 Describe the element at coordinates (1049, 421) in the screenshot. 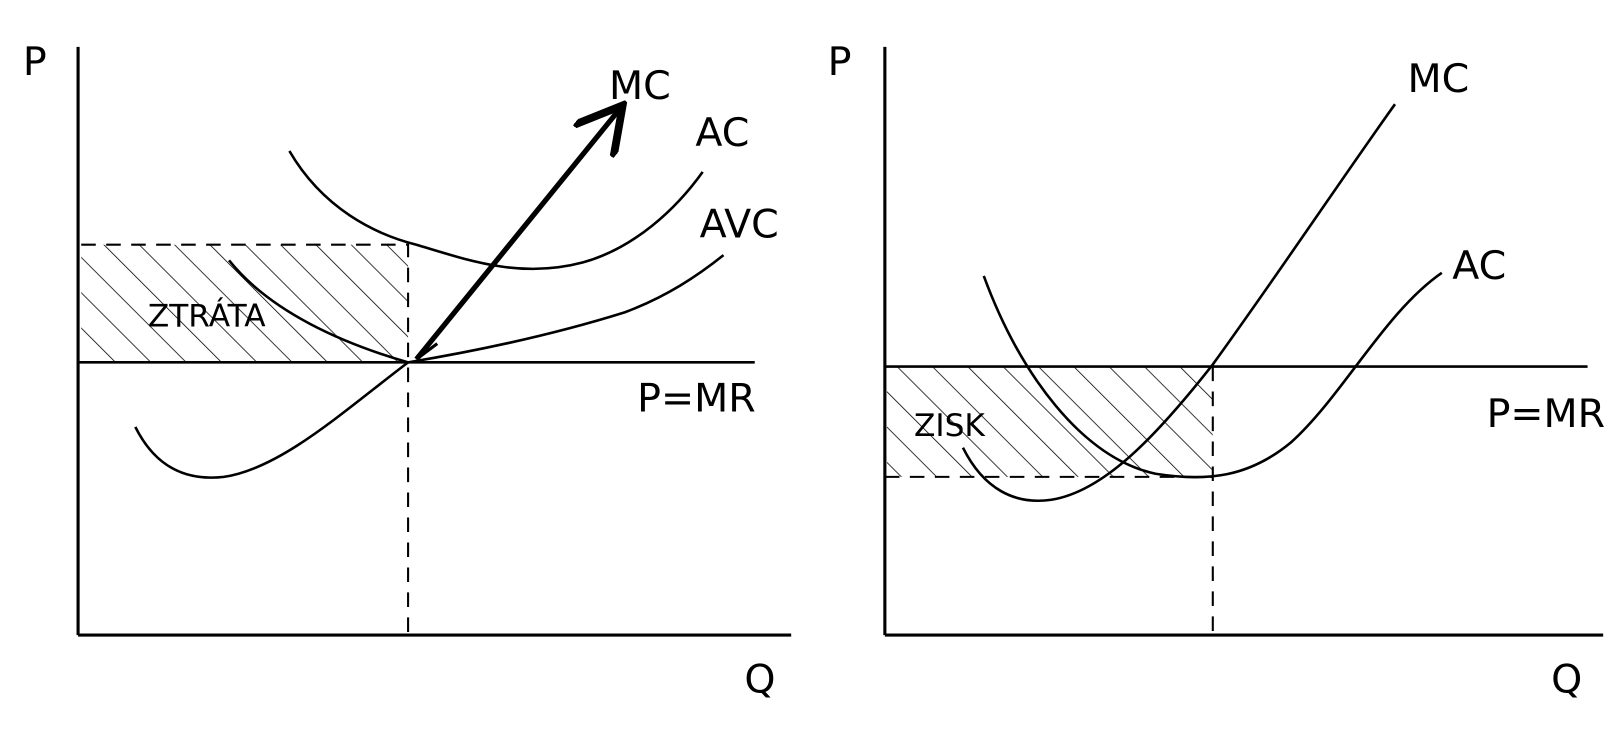

I see `profit-area` at that location.